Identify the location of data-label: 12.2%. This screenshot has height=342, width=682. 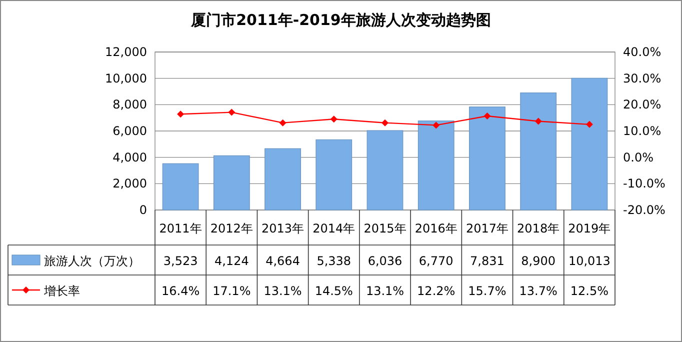
(436, 291).